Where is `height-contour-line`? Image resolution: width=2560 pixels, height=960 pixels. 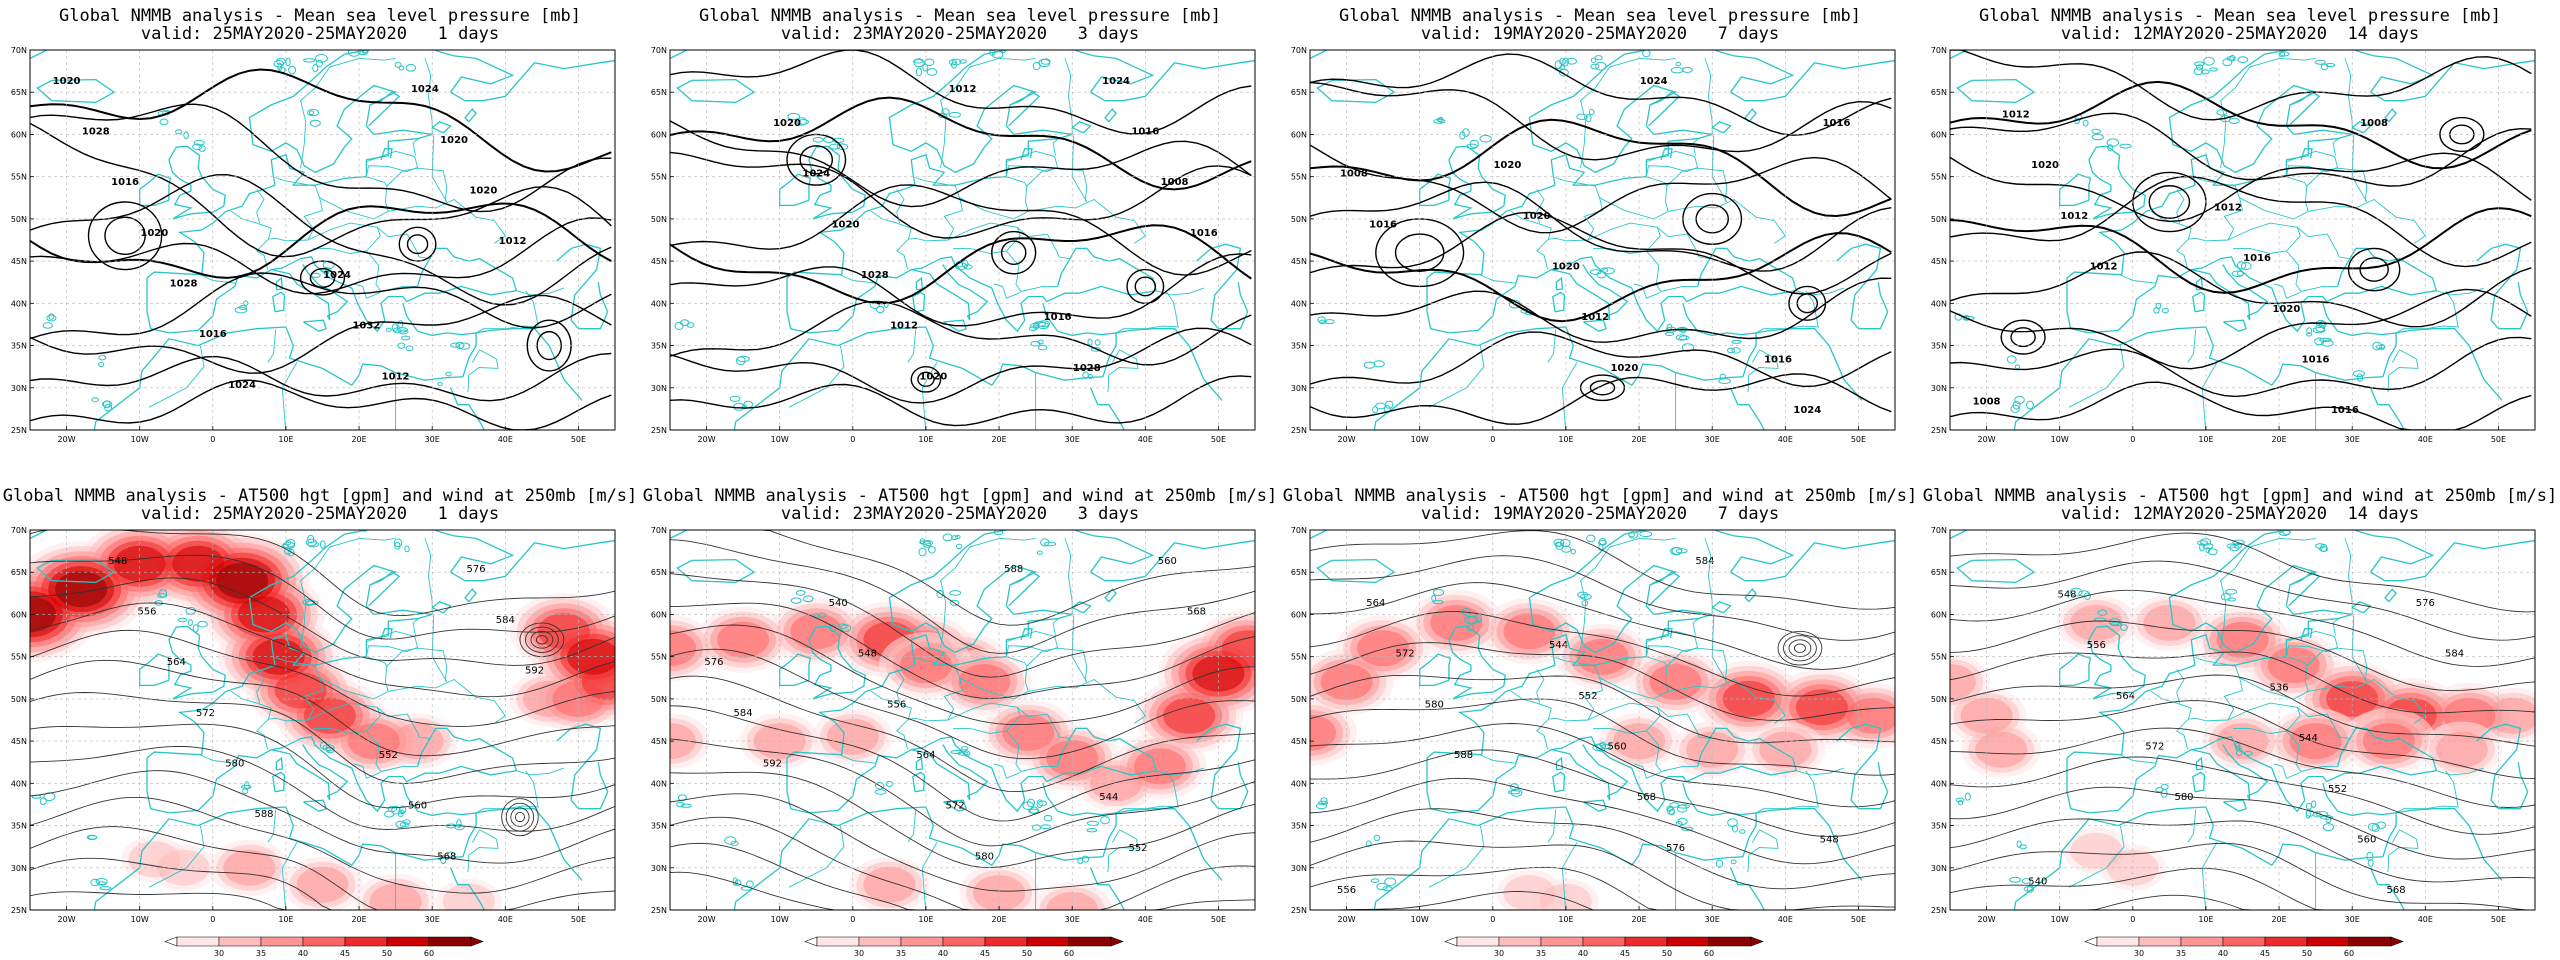
height-contour-line is located at coordinates (962, 890).